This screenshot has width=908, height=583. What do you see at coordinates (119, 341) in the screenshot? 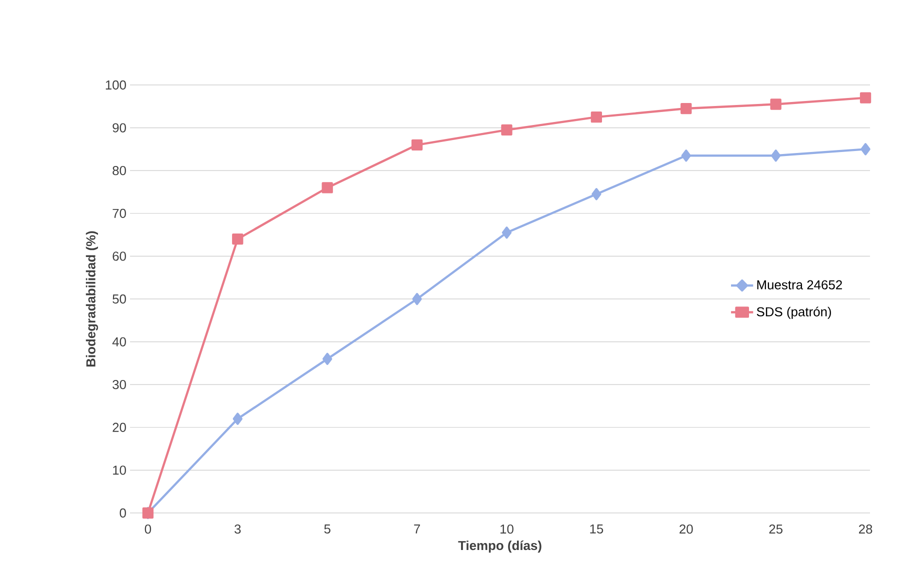
I see `y-tick-label: 40` at bounding box center [119, 341].